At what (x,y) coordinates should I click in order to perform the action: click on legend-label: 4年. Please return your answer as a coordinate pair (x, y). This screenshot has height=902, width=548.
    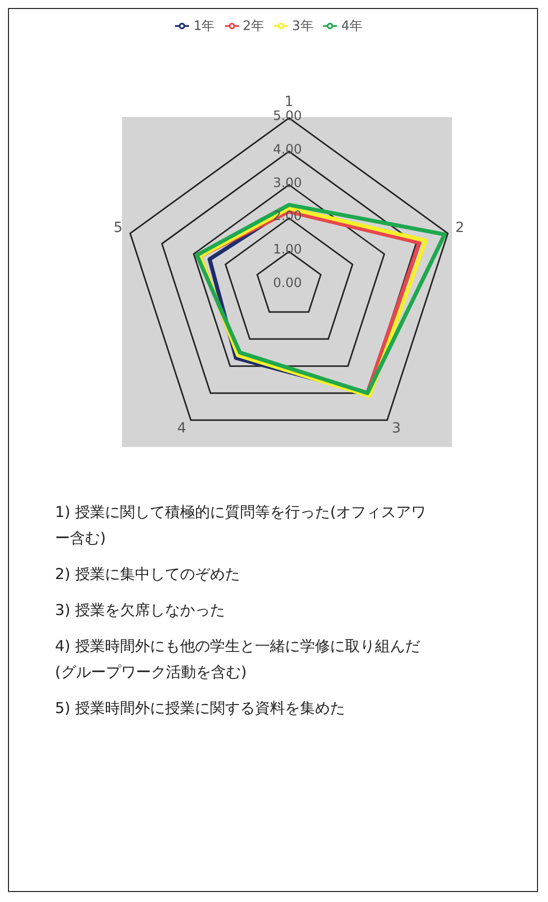
    Looking at the image, I should click on (352, 26).